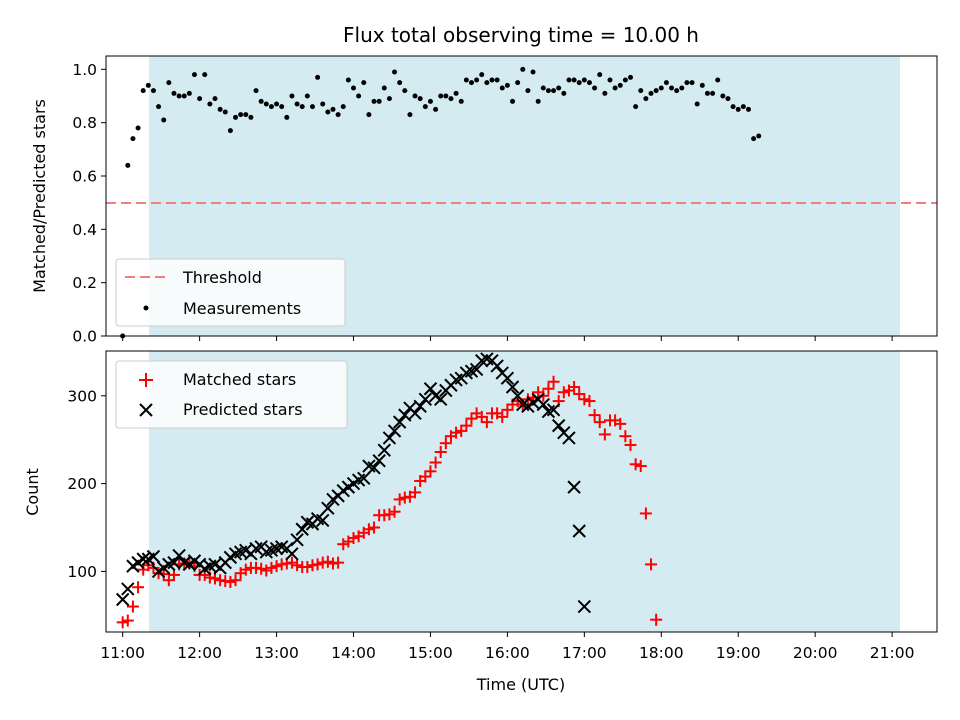 The height and width of the screenshot is (720, 960). Describe the element at coordinates (661, 653) in the screenshot. I see `x-tick-label: 18:00` at that location.